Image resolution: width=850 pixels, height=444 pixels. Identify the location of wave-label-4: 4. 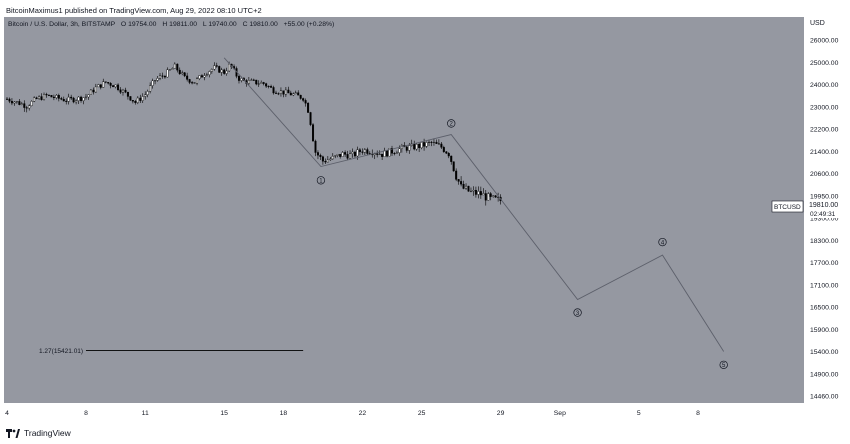
(662, 241).